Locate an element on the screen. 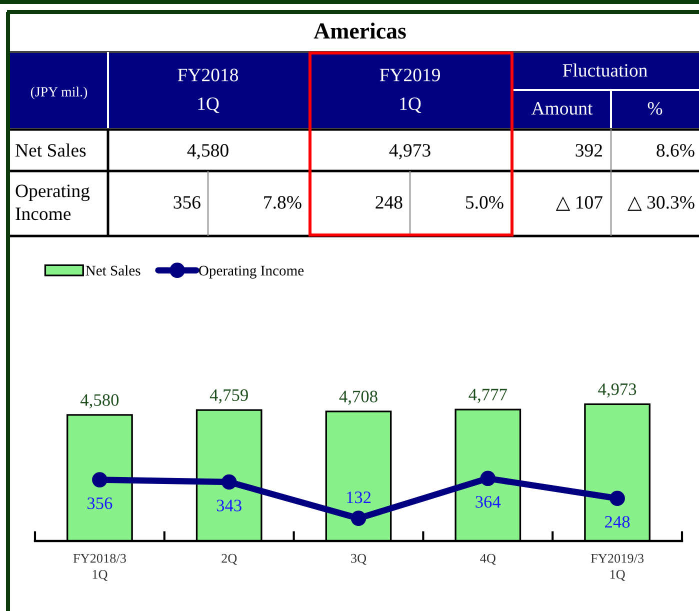 This screenshot has height=611, width=699. text: 248 is located at coordinates (389, 202).